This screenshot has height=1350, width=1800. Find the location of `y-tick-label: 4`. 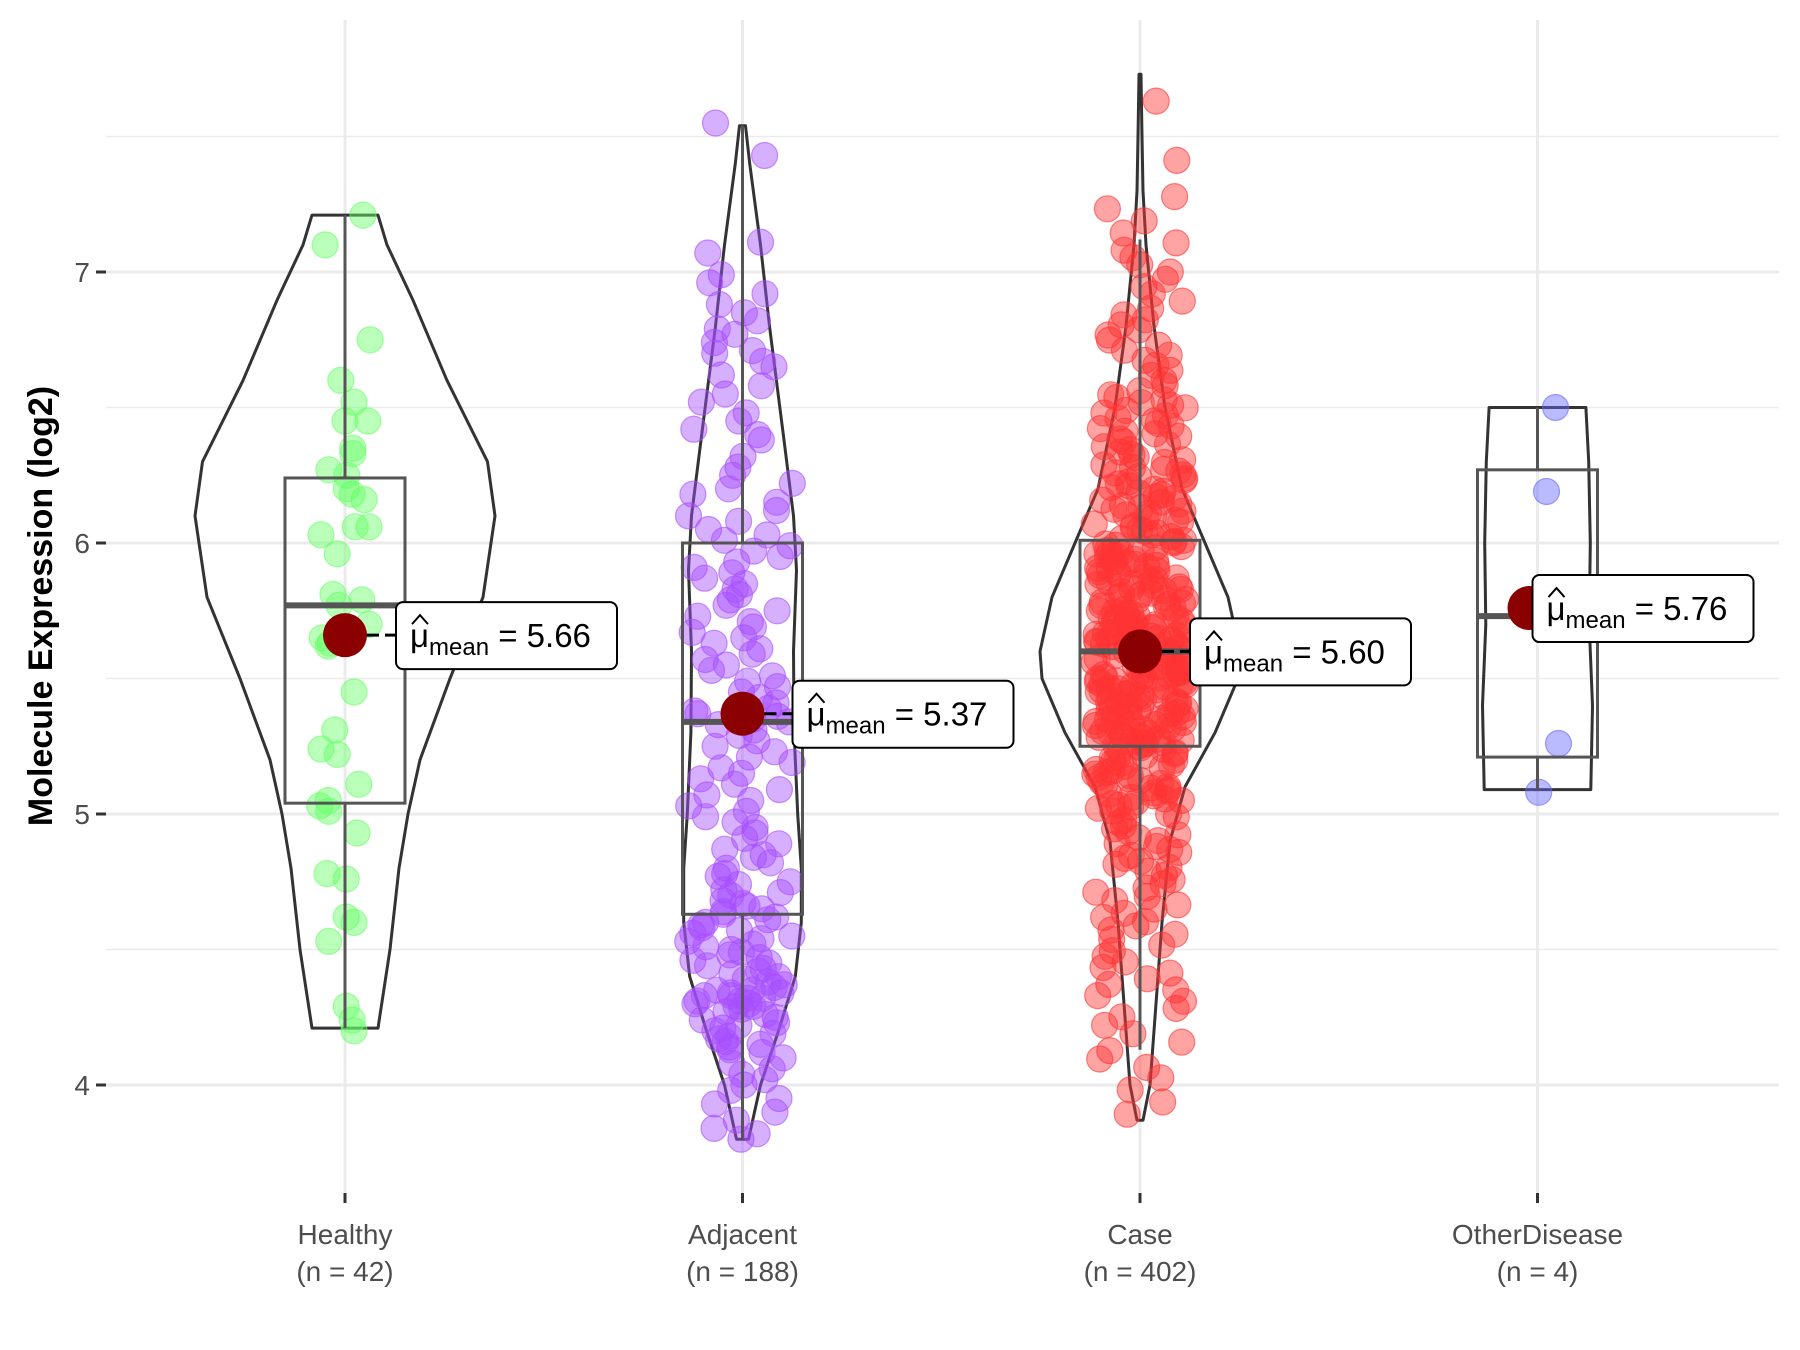

y-tick-label: 4 is located at coordinates (82, 1085).